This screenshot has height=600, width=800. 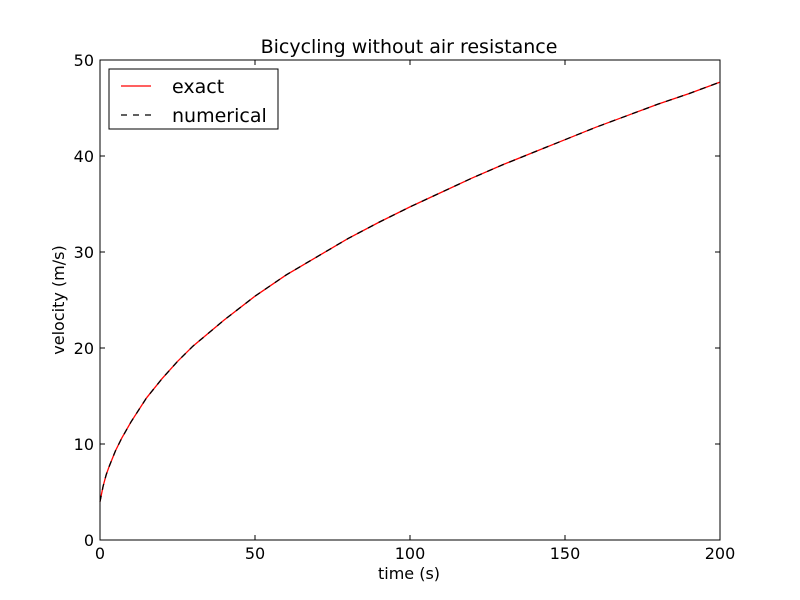 I want to click on y-tick-label: 50, so click(x=84, y=60).